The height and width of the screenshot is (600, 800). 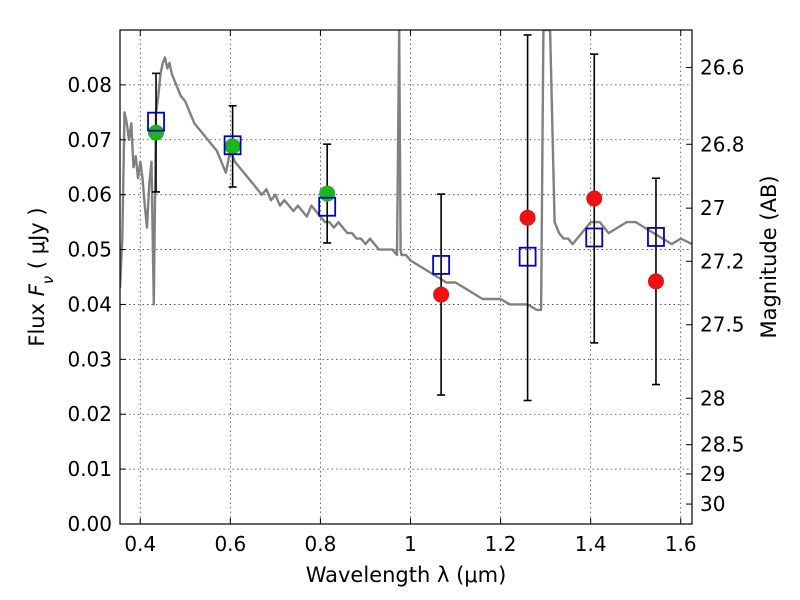 I want to click on y-tick-label: 0.07, so click(x=89, y=140).